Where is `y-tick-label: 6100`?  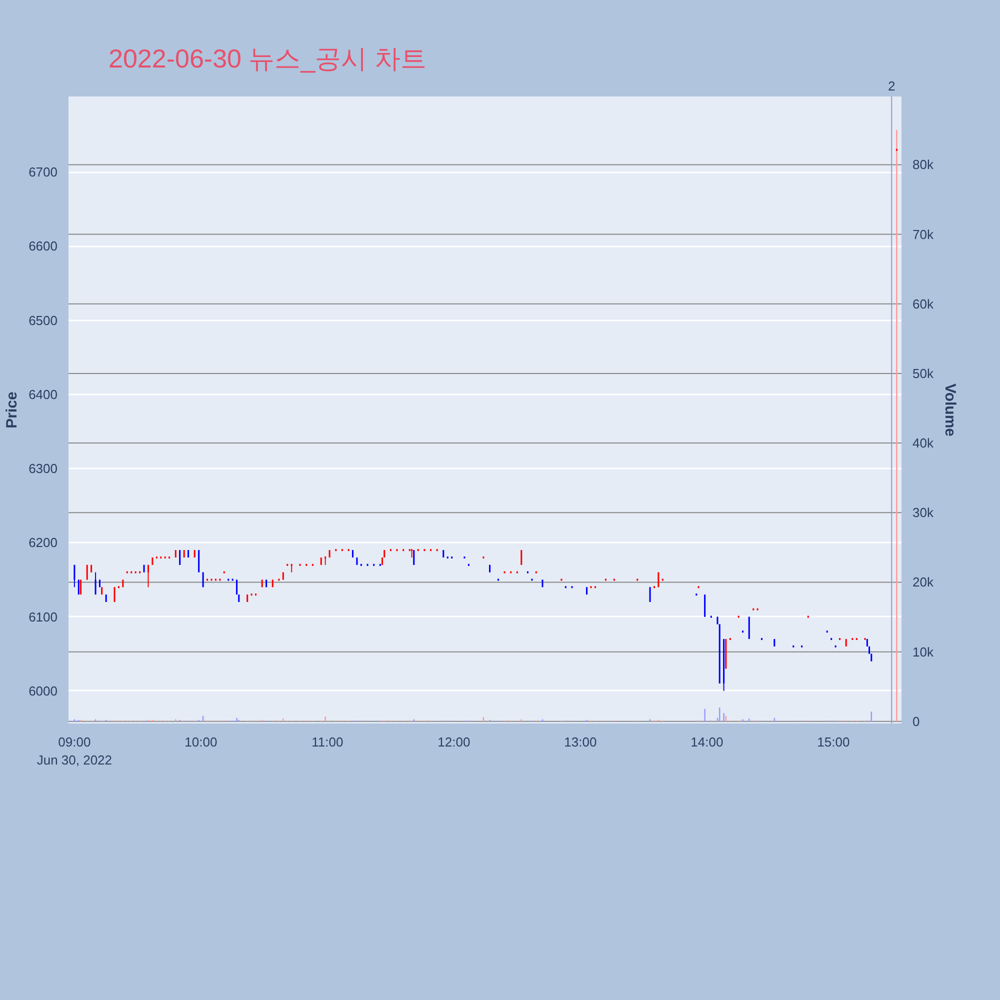
y-tick-label: 6100 is located at coordinates (43, 616).